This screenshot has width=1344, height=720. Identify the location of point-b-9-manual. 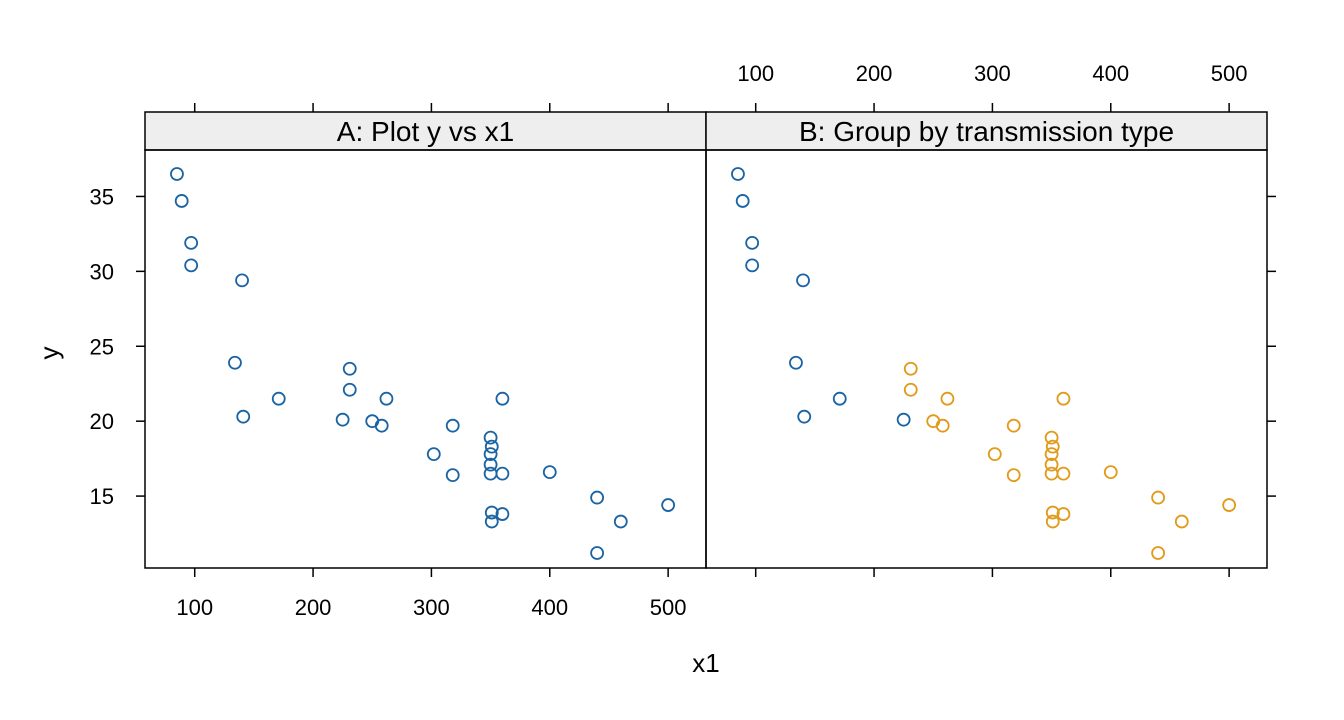
(911, 369).